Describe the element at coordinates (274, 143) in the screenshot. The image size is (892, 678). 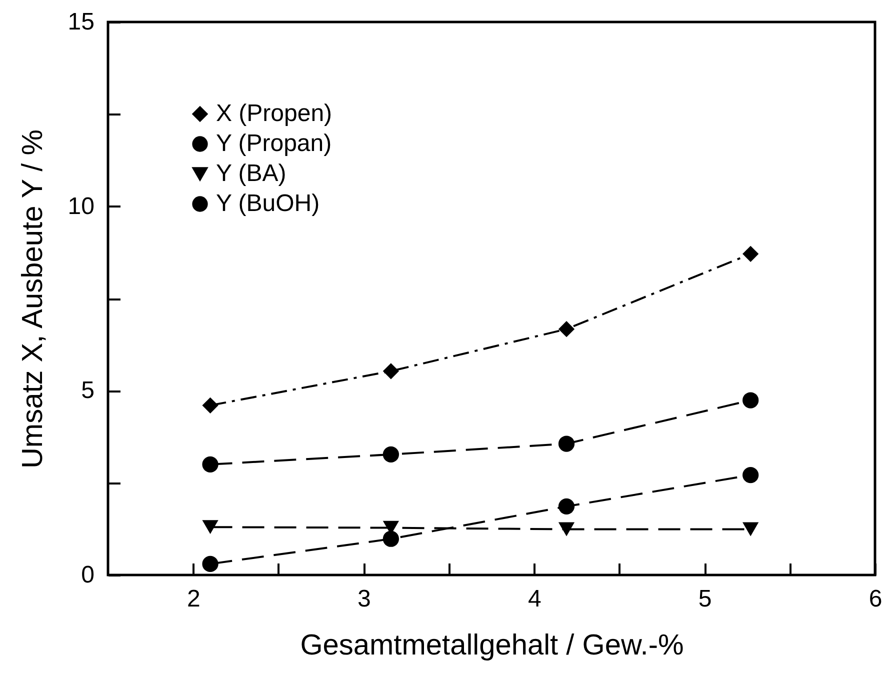
I see `legend-label: Y (Propan)` at that location.